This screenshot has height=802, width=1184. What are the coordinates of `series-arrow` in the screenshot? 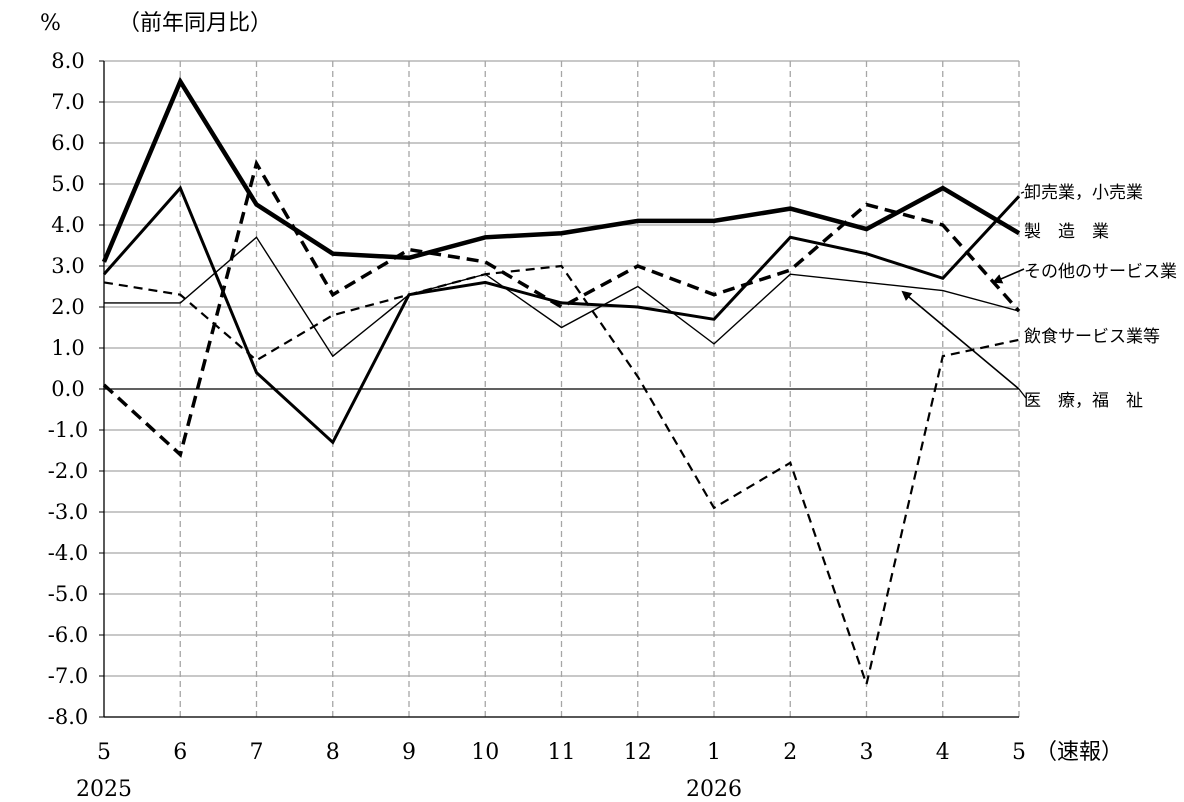 It's located at (960, 340).